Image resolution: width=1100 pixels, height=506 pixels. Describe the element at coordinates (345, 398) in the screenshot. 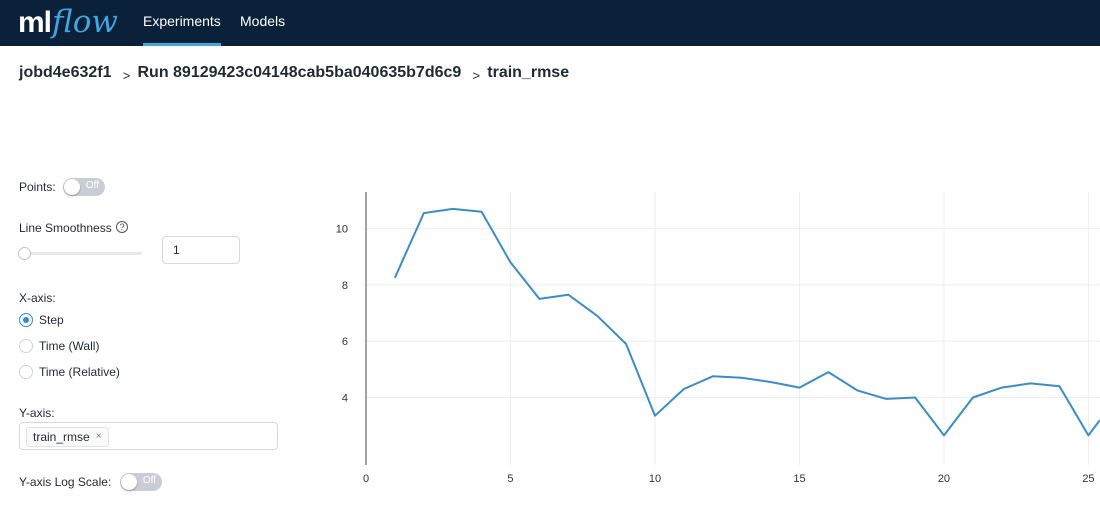

I see `y-tick-label: 4` at that location.